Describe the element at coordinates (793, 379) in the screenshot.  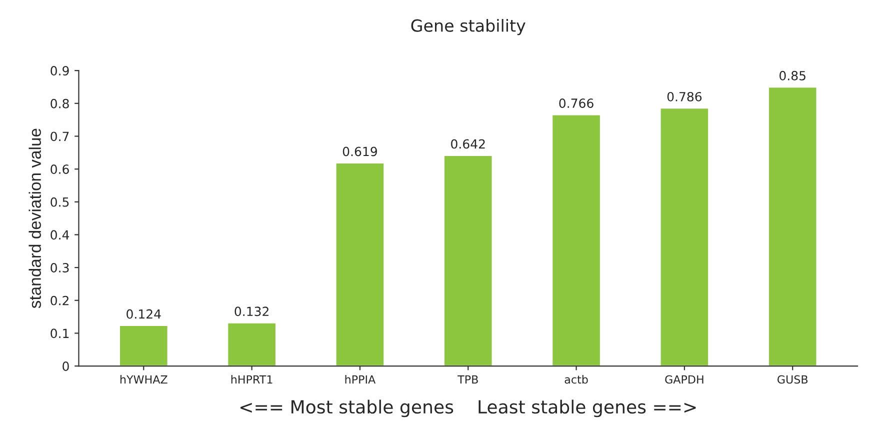
I see `x-tick-label: GUSB` at that location.